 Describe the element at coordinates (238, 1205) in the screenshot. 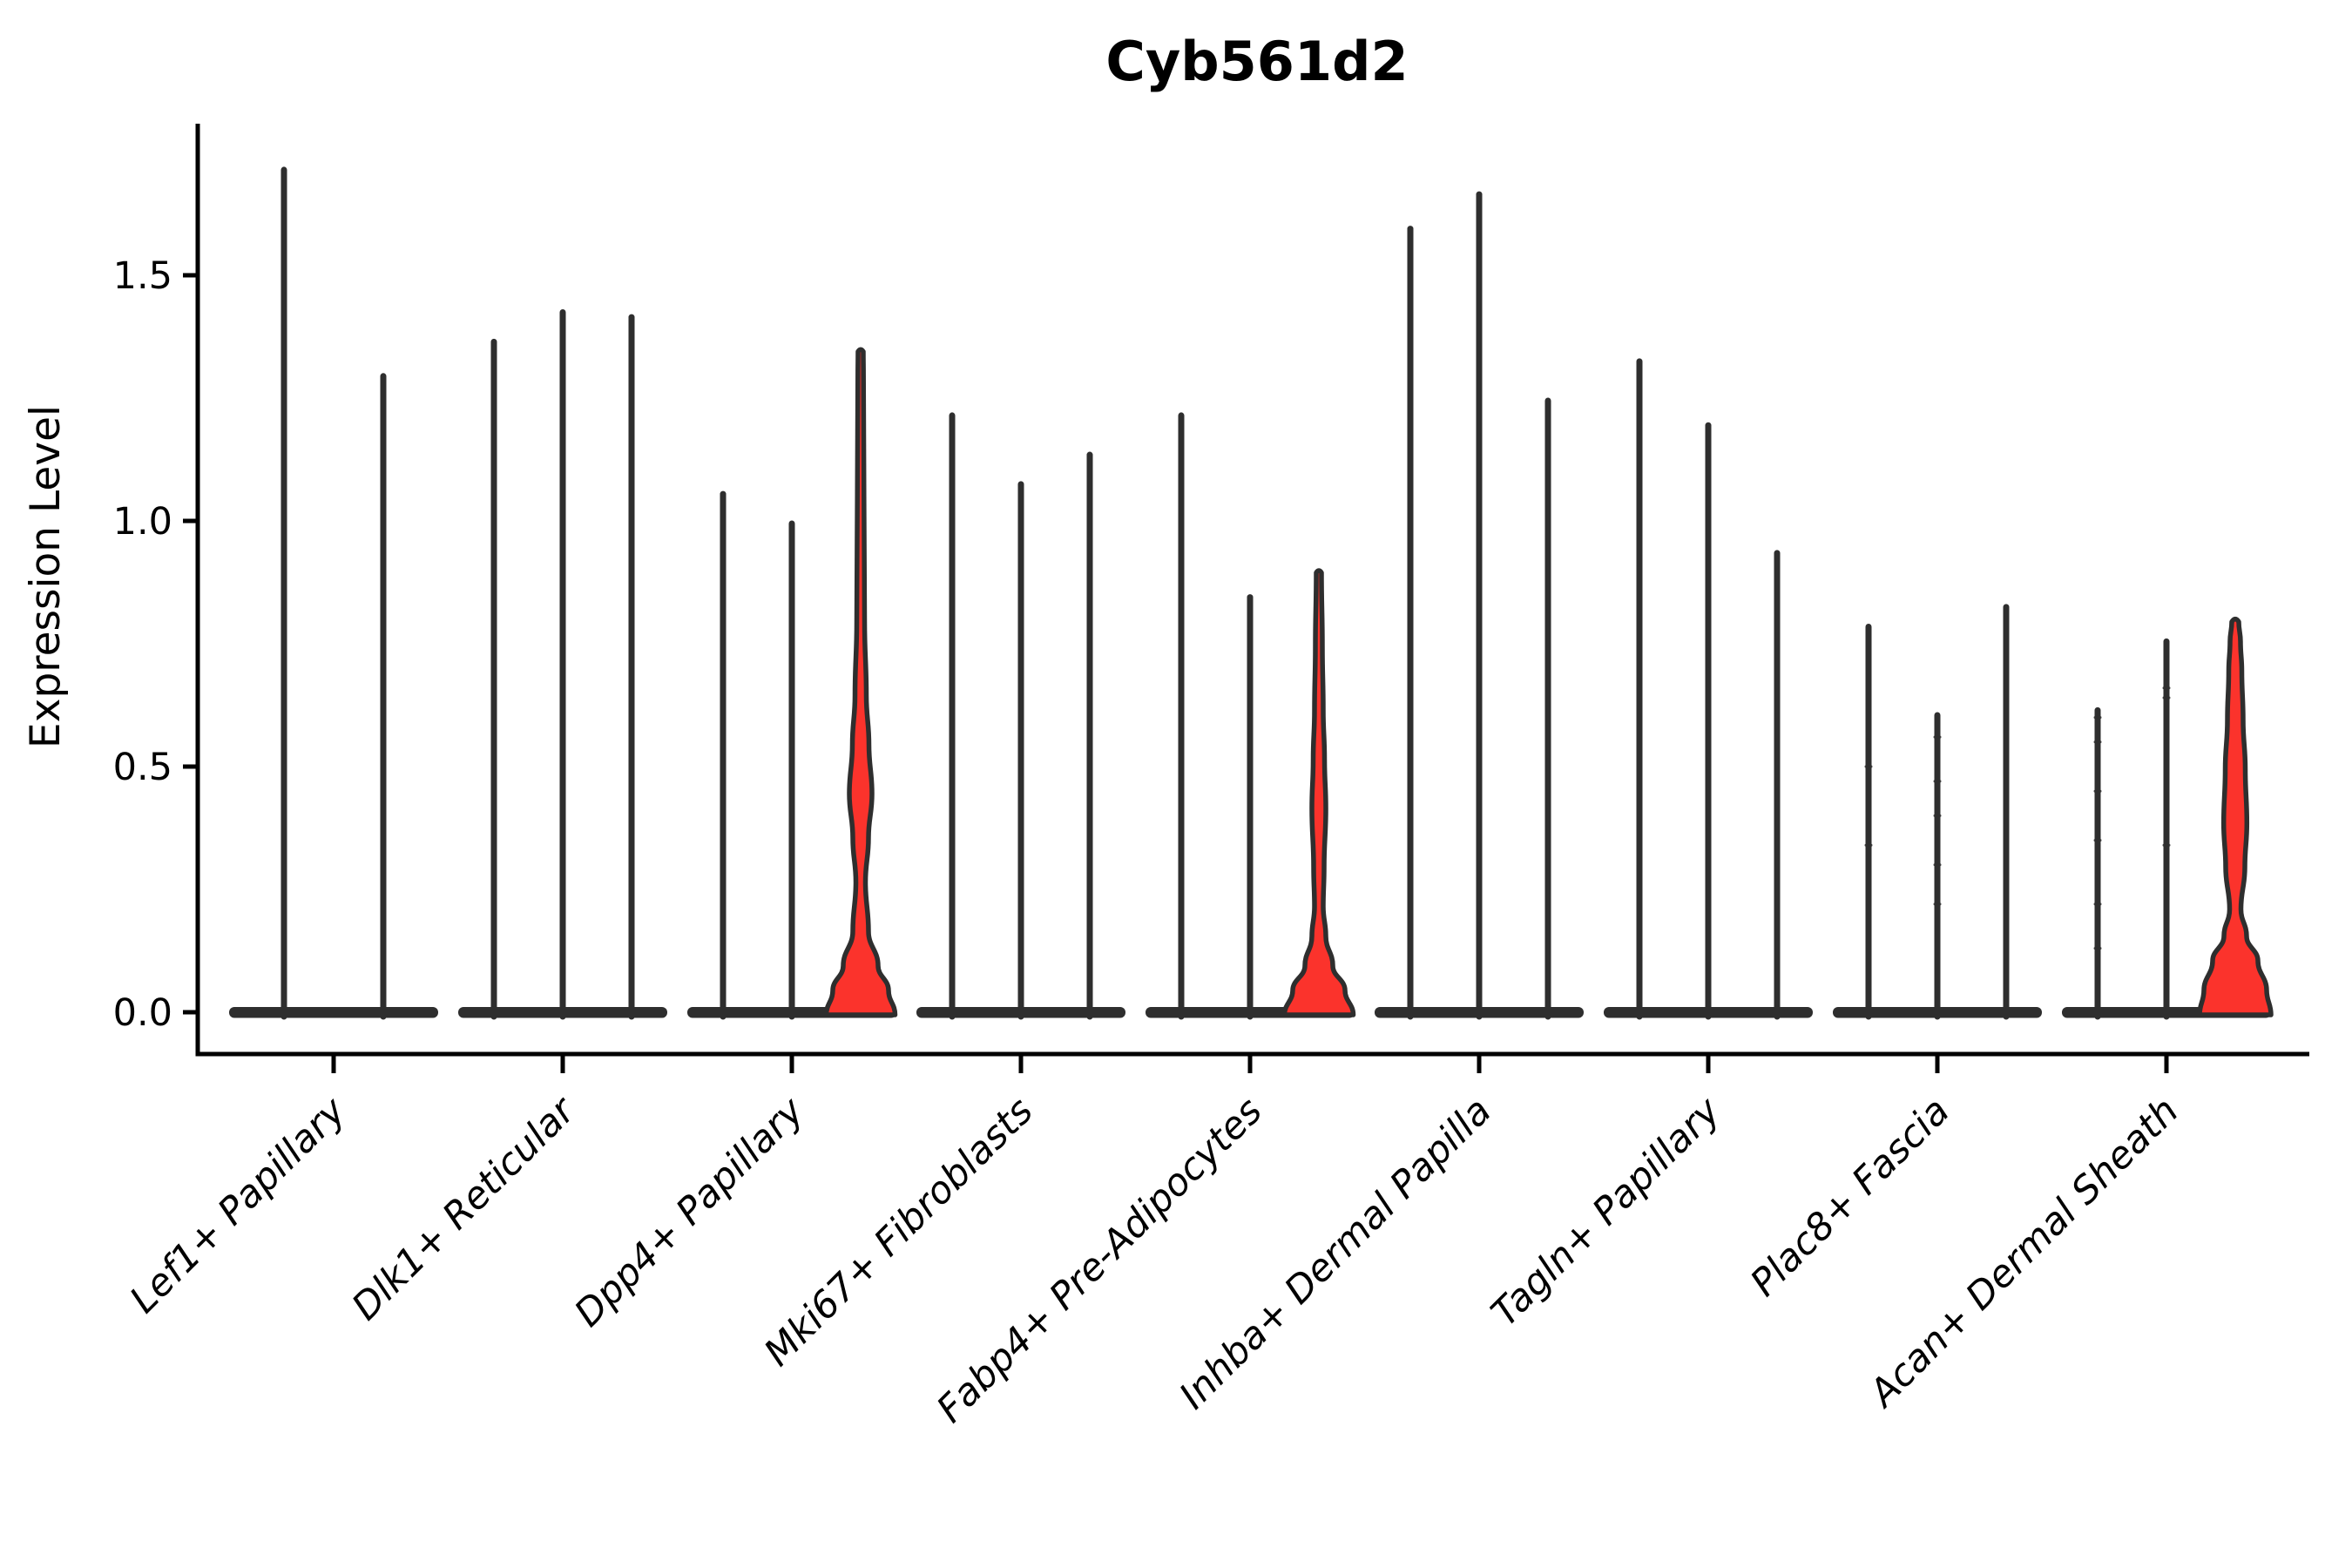

I see `x-tick-label: Lef1+ Papillary` at that location.